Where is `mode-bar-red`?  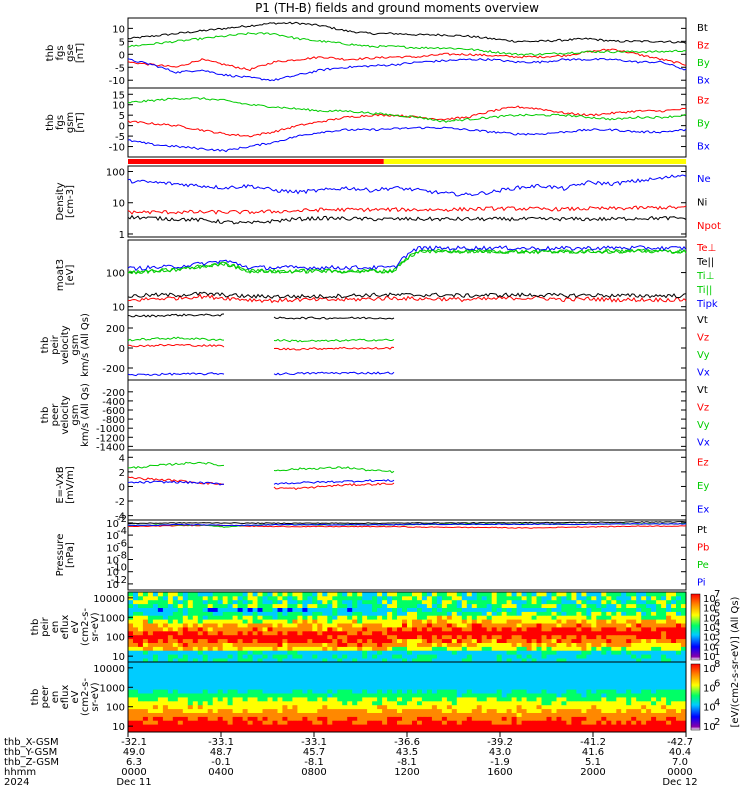 mode-bar-red is located at coordinates (256, 161).